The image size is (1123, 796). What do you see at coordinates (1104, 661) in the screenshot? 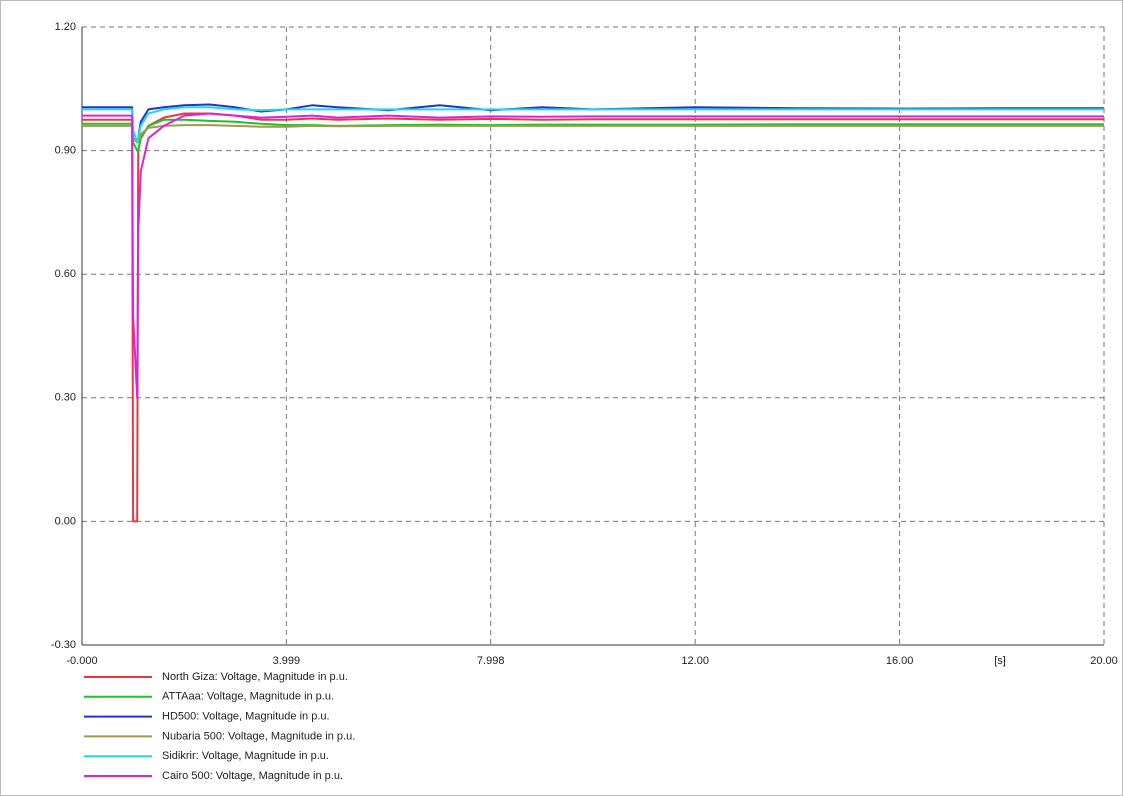
I see `x-tick-label: 20.00` at bounding box center [1104, 661].